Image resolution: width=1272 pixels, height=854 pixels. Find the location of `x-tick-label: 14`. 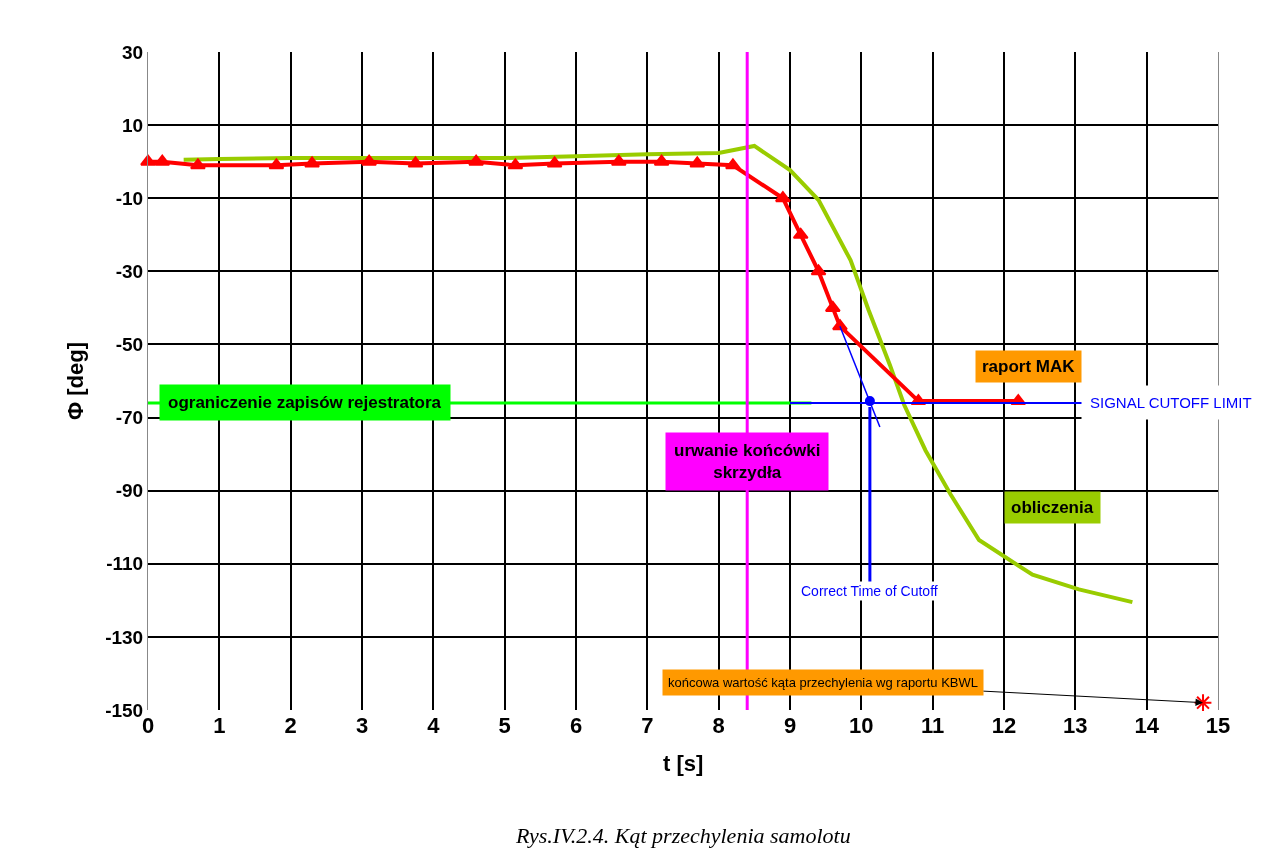

x-tick-label: 14 is located at coordinates (1147, 725).